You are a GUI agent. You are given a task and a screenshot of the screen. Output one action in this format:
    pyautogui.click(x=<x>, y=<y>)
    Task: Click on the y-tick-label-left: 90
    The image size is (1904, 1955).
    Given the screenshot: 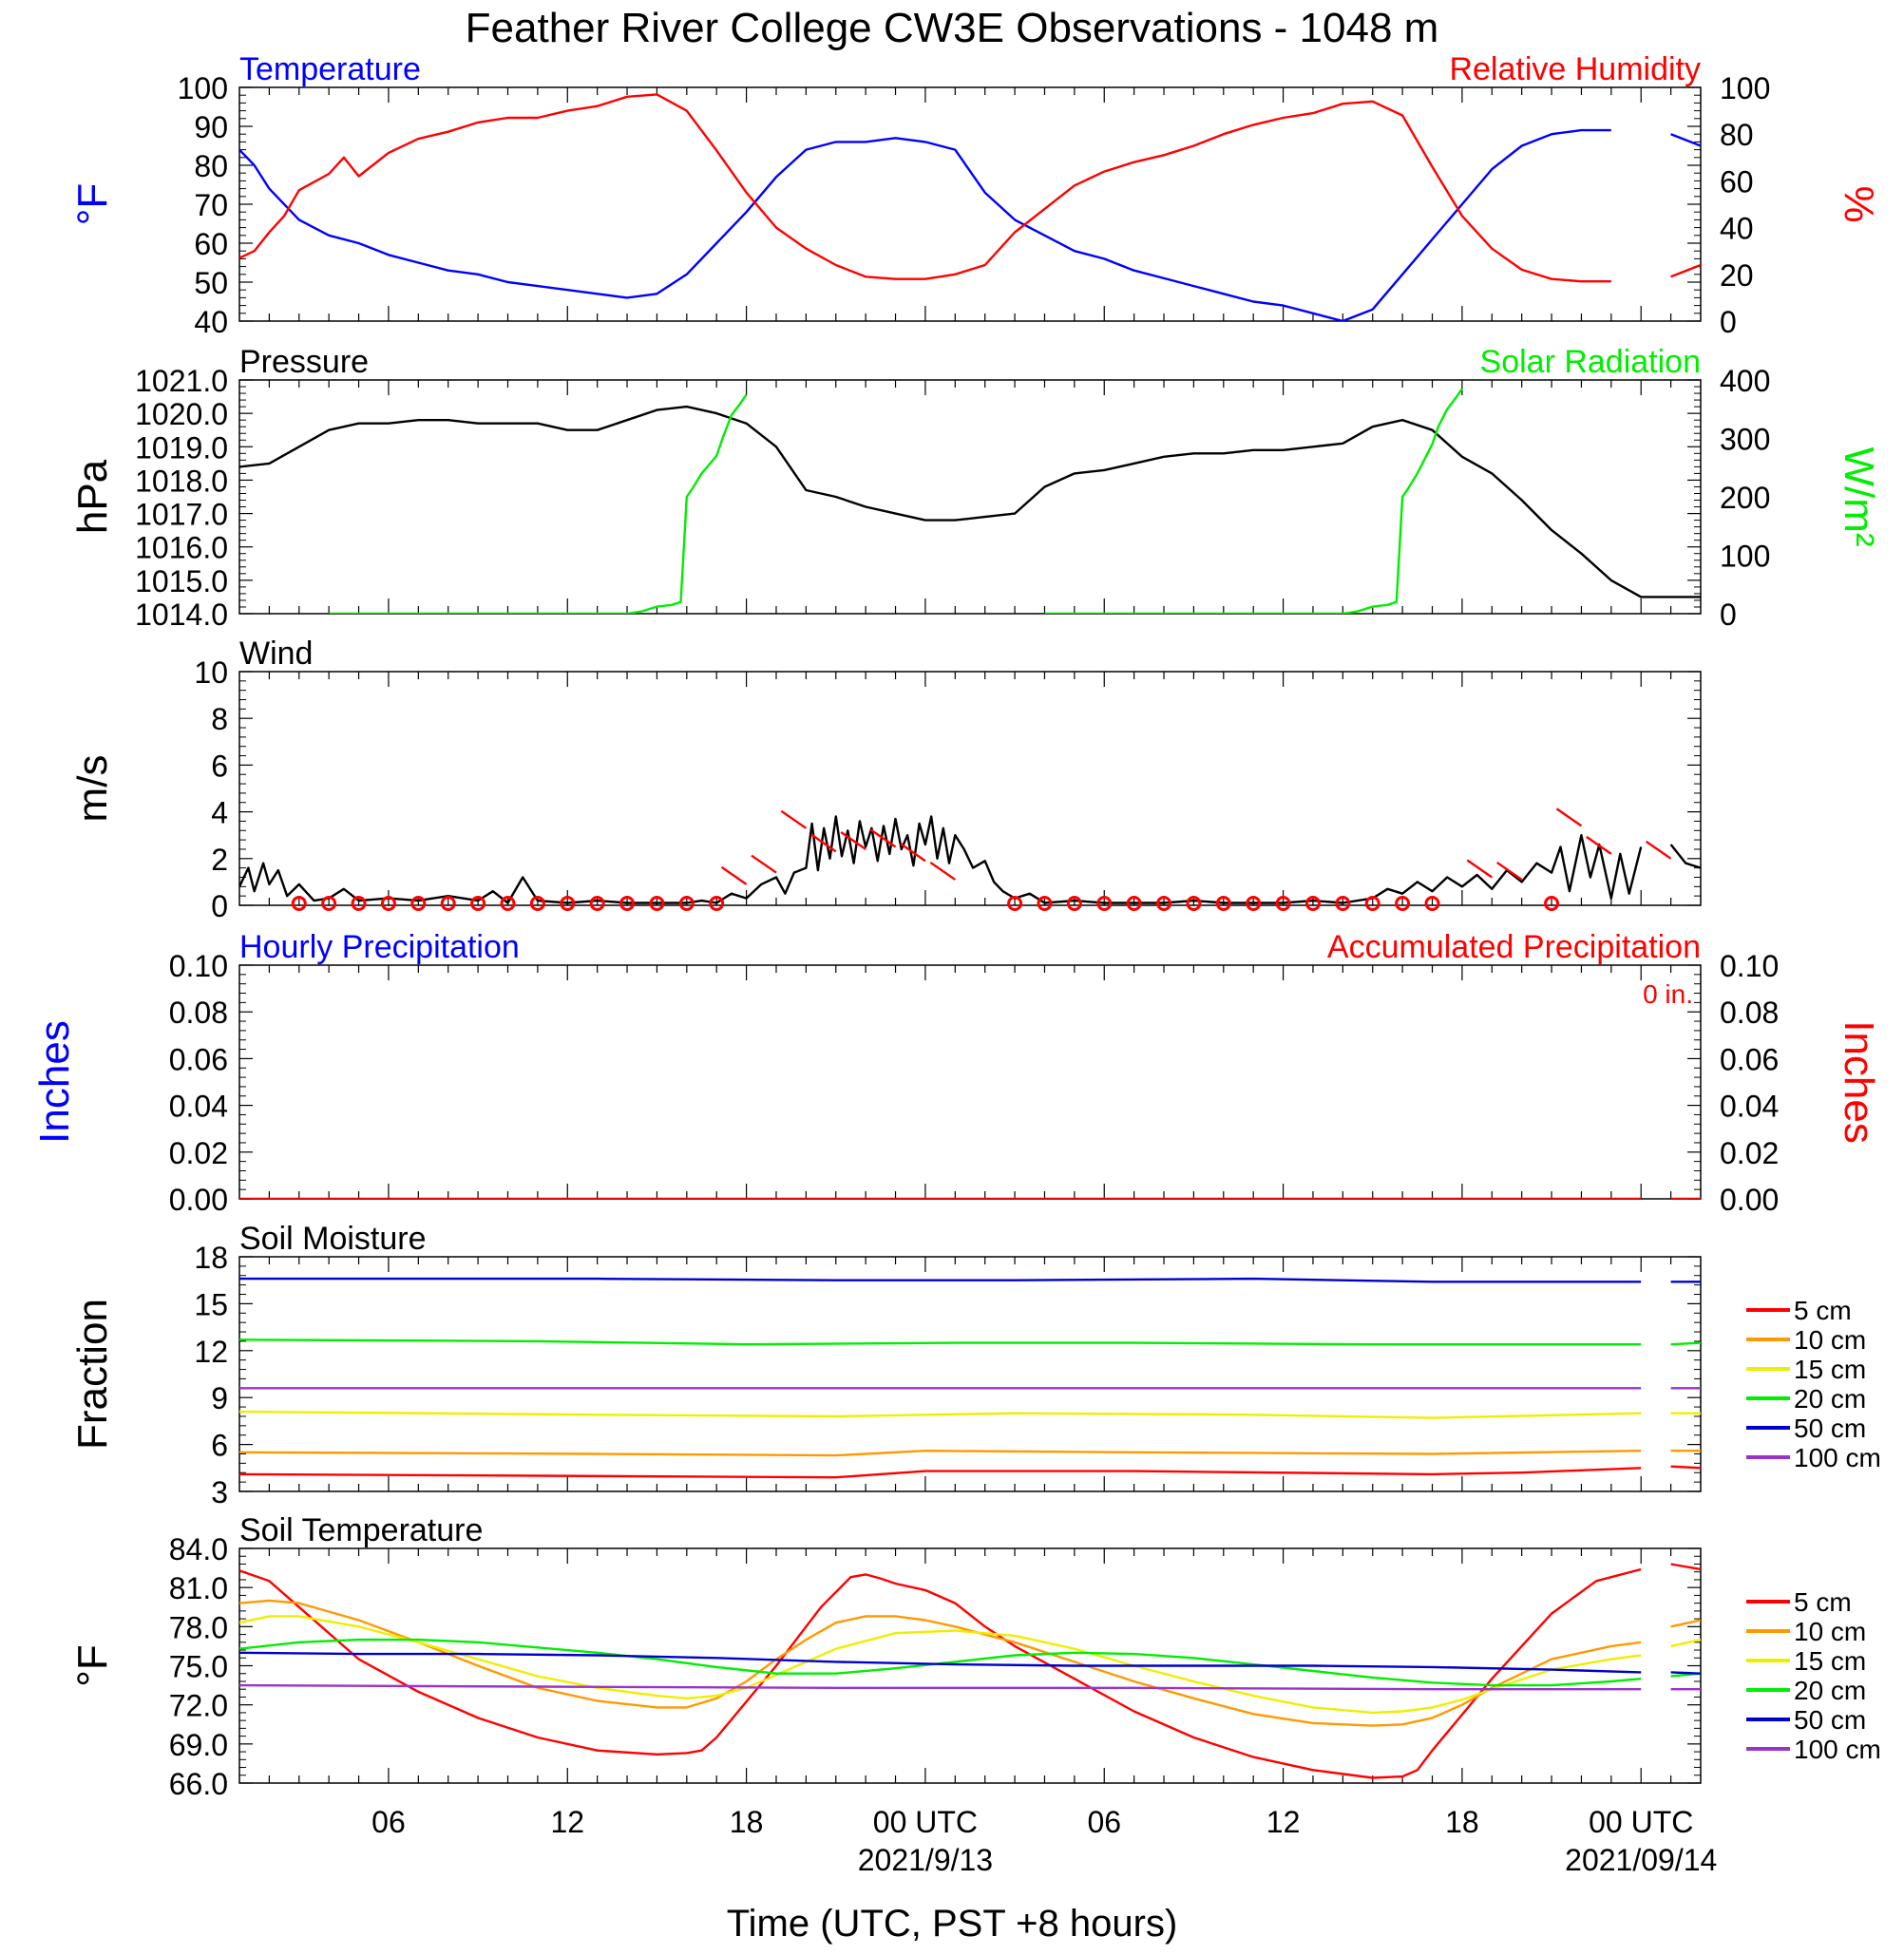 What is the action you would take?
    pyautogui.click(x=211, y=127)
    